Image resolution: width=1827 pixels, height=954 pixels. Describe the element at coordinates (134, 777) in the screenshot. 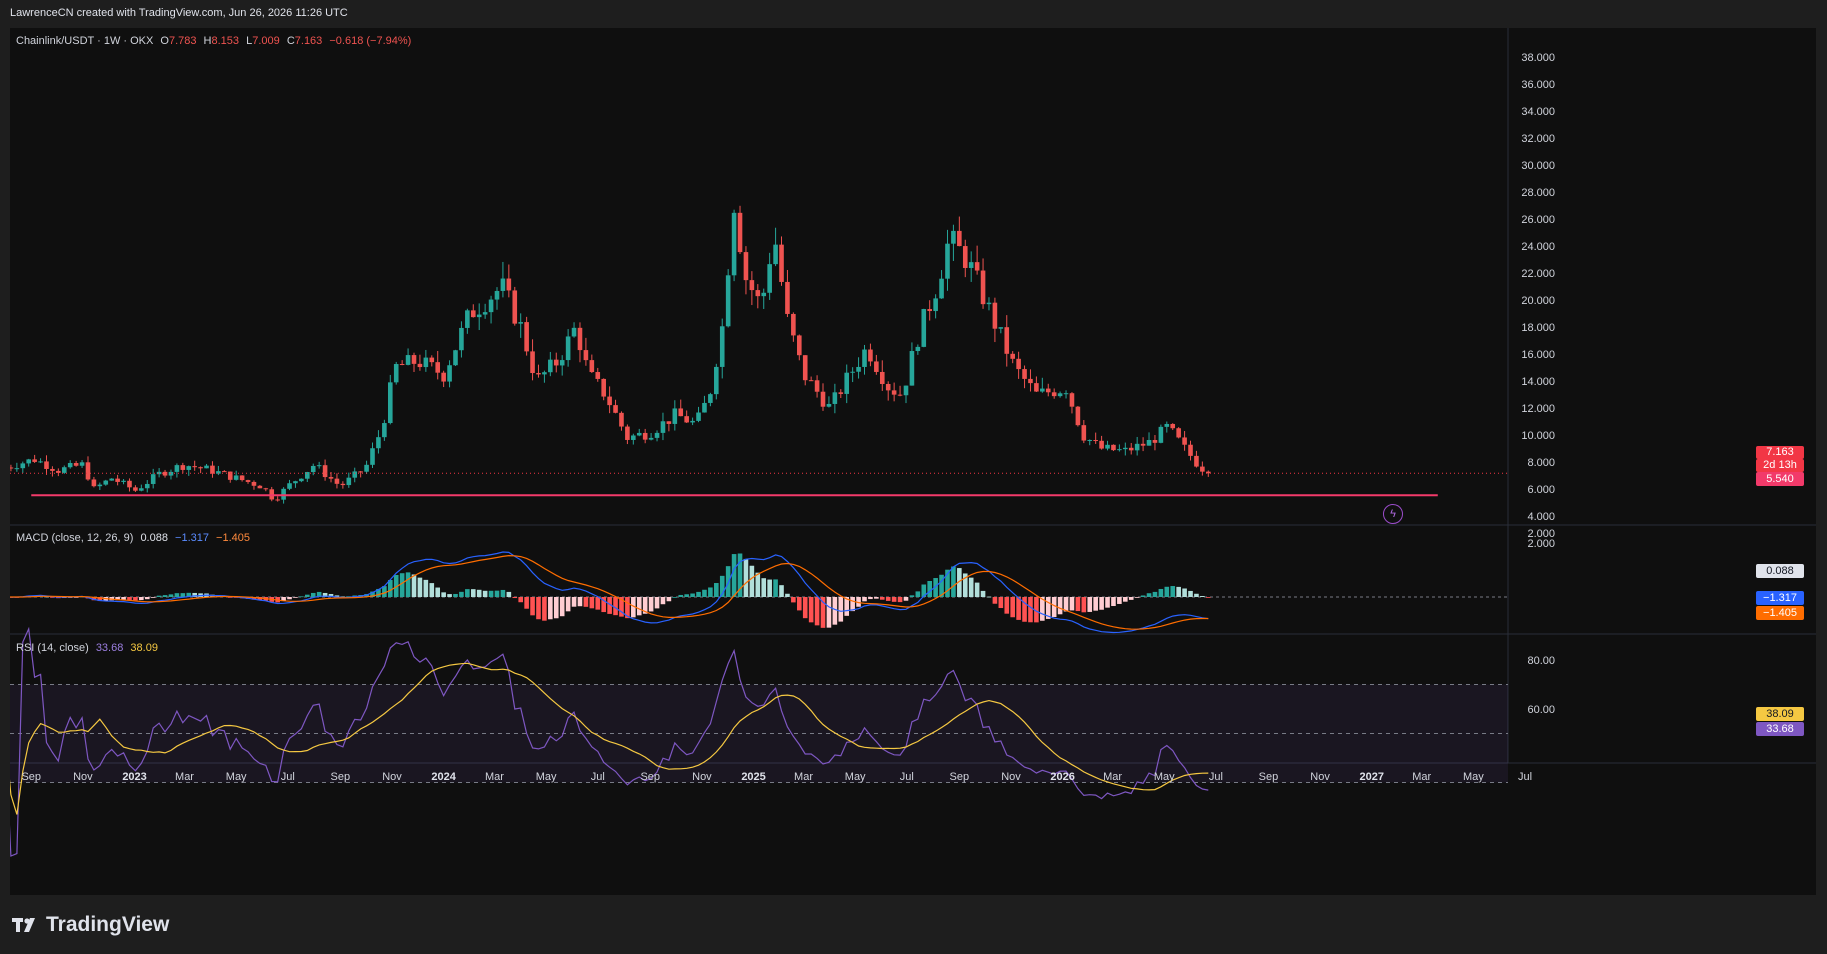

I see `time-tick-label: 2023` at that location.